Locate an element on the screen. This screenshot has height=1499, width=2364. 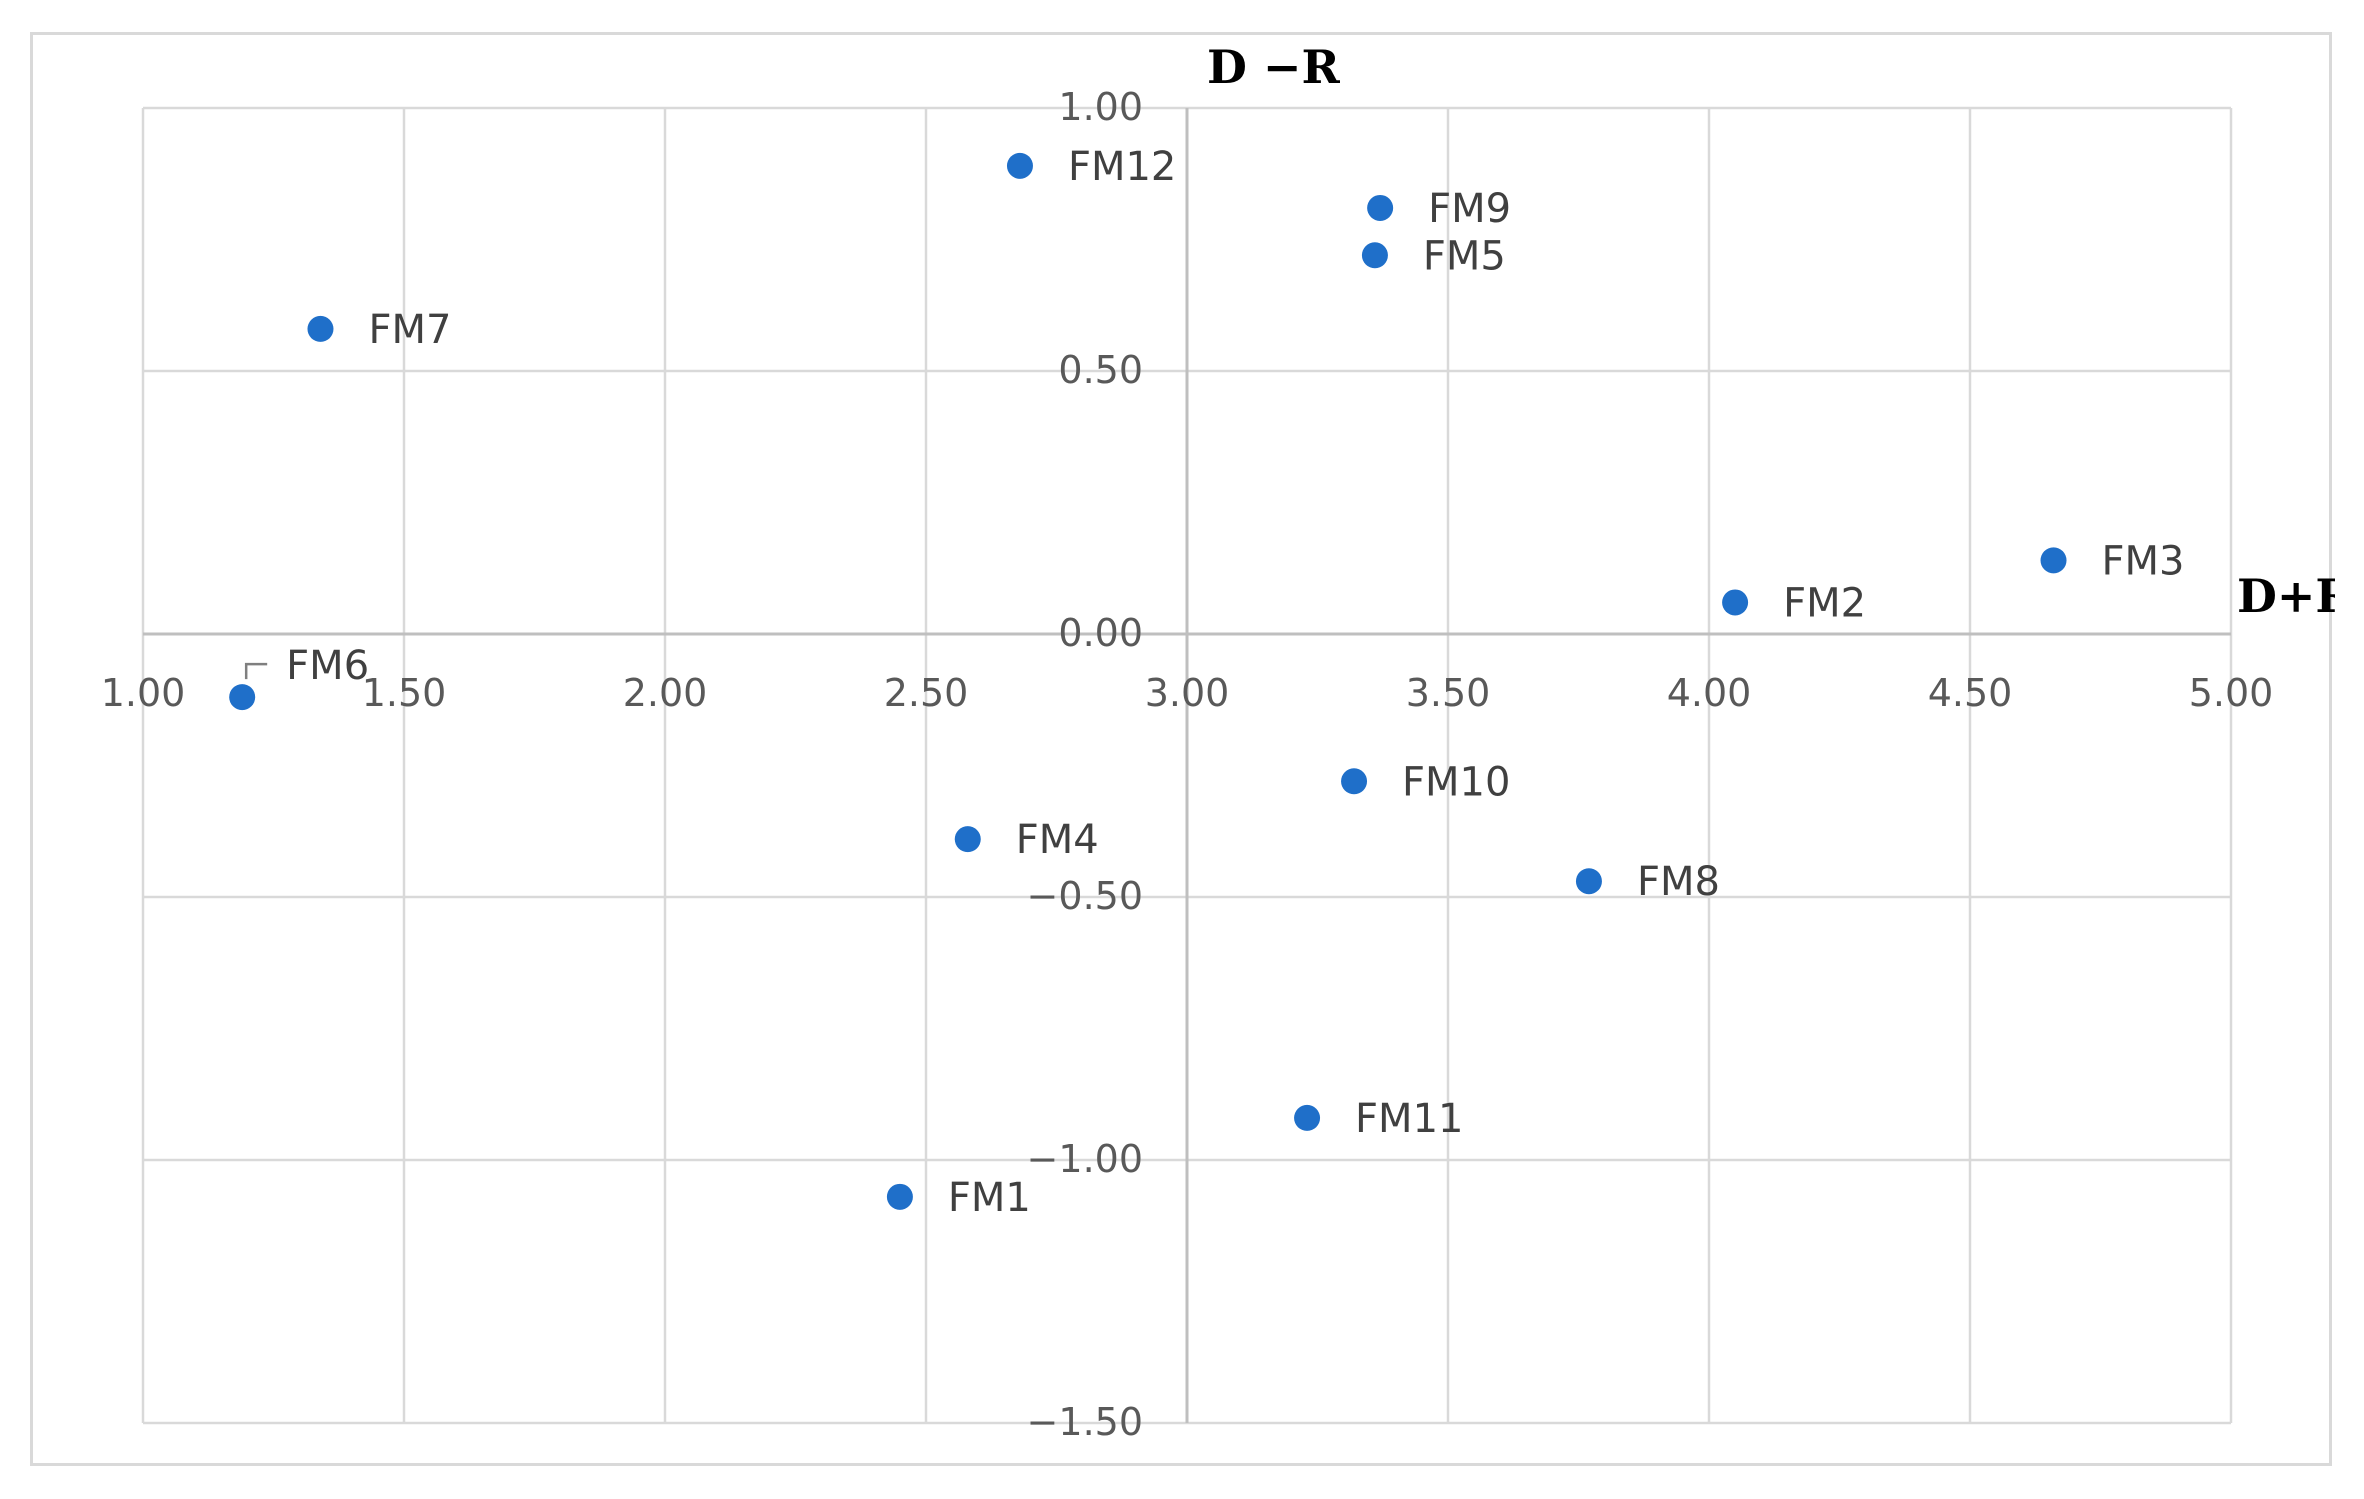
x-tick-label: 5.00 is located at coordinates (2231, 693).